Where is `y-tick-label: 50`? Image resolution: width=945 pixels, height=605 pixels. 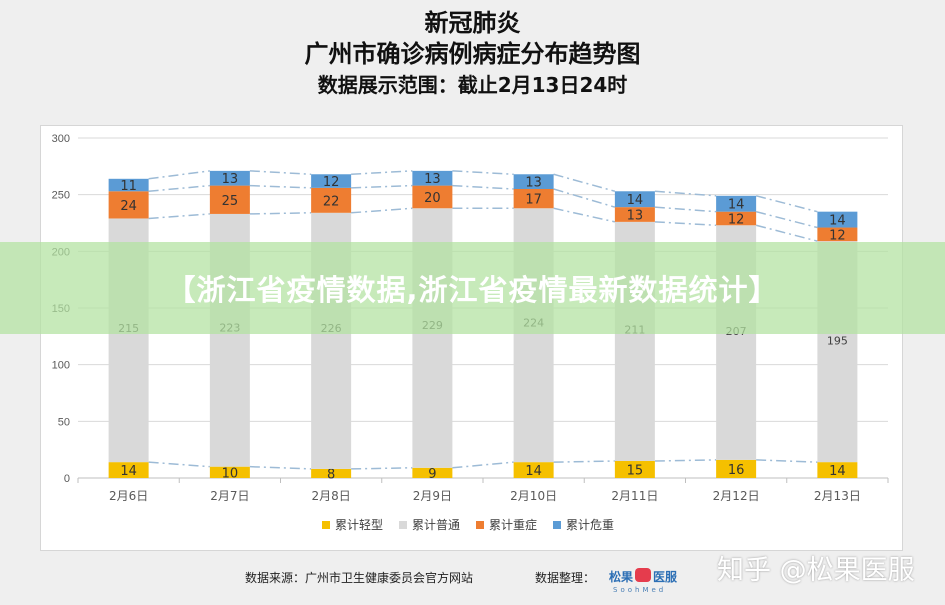 y-tick-label: 50 is located at coordinates (64, 422).